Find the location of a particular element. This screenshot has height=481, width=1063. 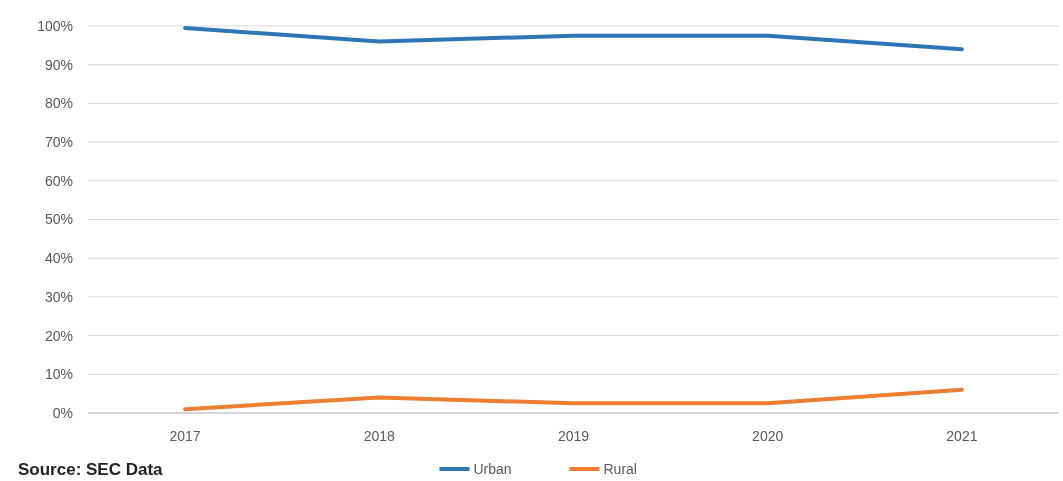

y-tick-label: 100% is located at coordinates (55, 25).